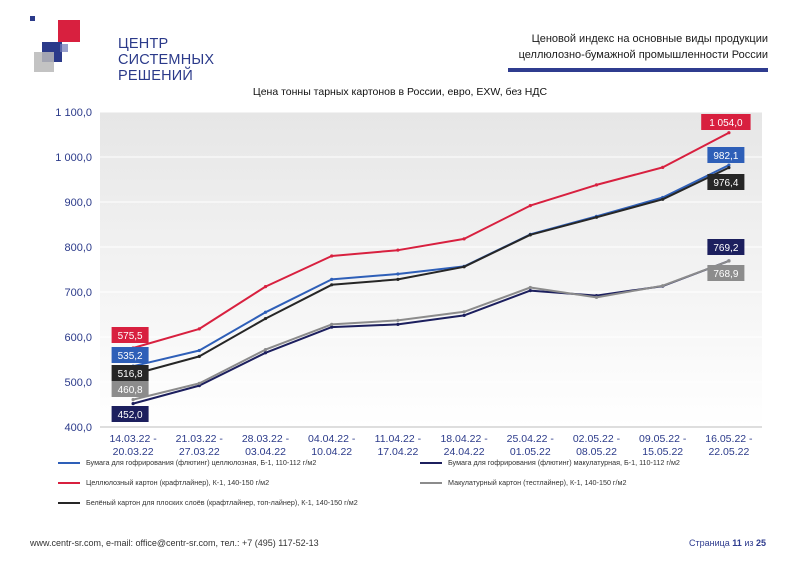  Describe the element at coordinates (78, 203) in the screenshot. I see `y-tick-label: 900,0` at that location.